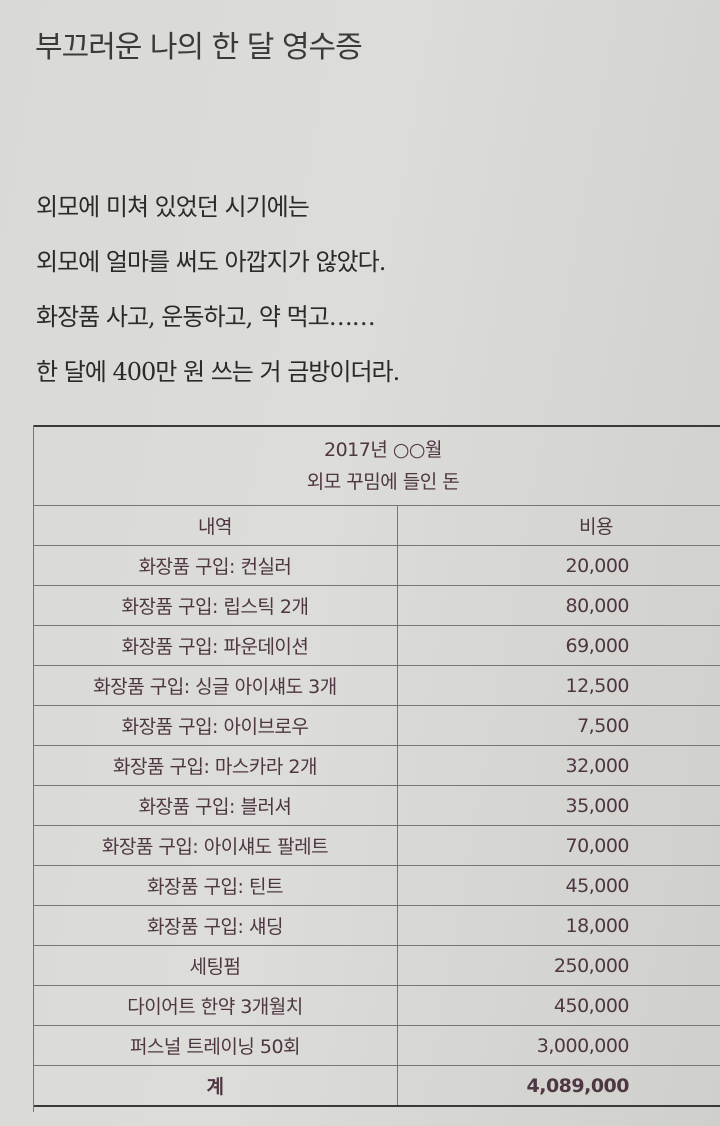 This screenshot has height=1126, width=720. What do you see at coordinates (558, 525) in the screenshot?
I see `header-cost: 비용` at bounding box center [558, 525].